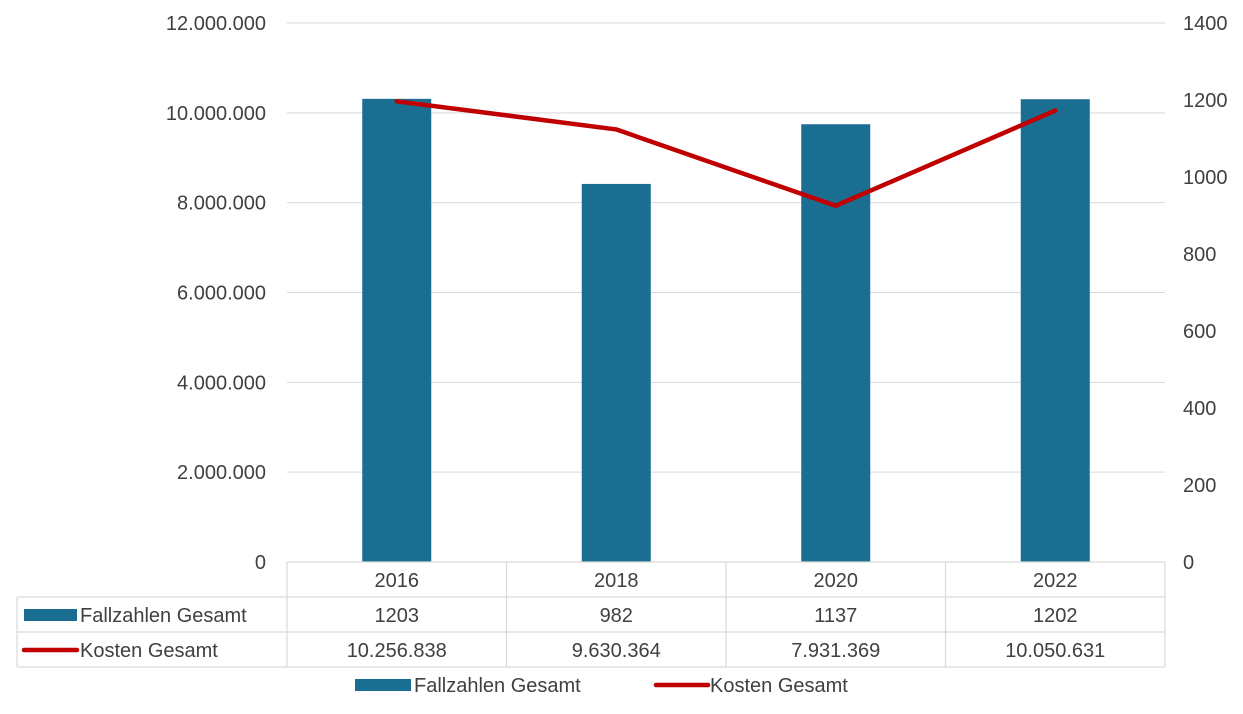 Image resolution: width=1243 pixels, height=714 pixels. I want to click on secondary-y-axis: 0 200 400 600 800 1000 1200 1400, so click(1205, 293).